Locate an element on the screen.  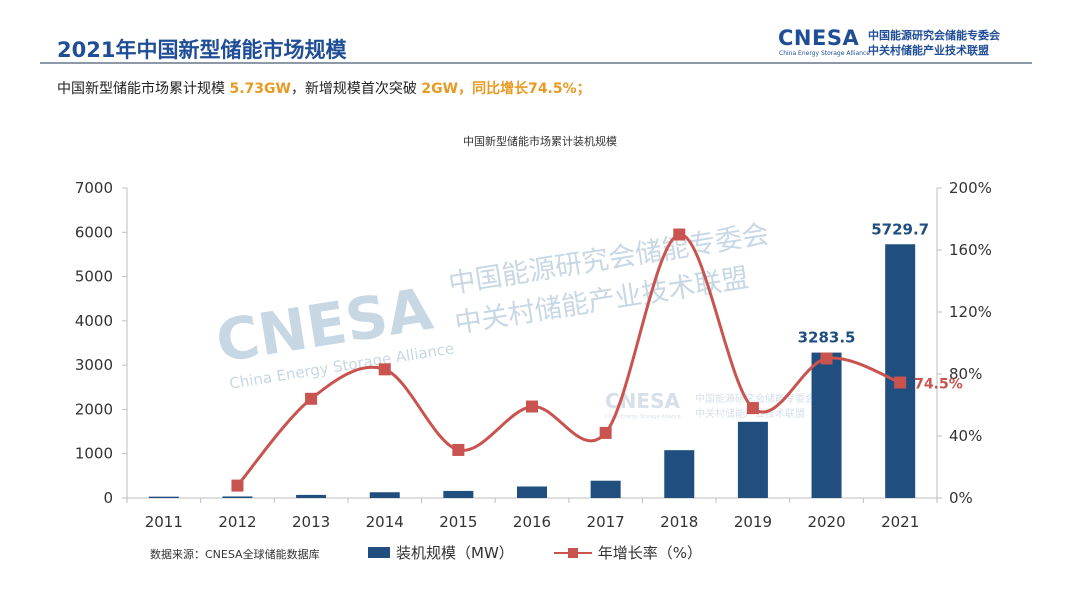
right-tick-label: 80% is located at coordinates (965, 374).